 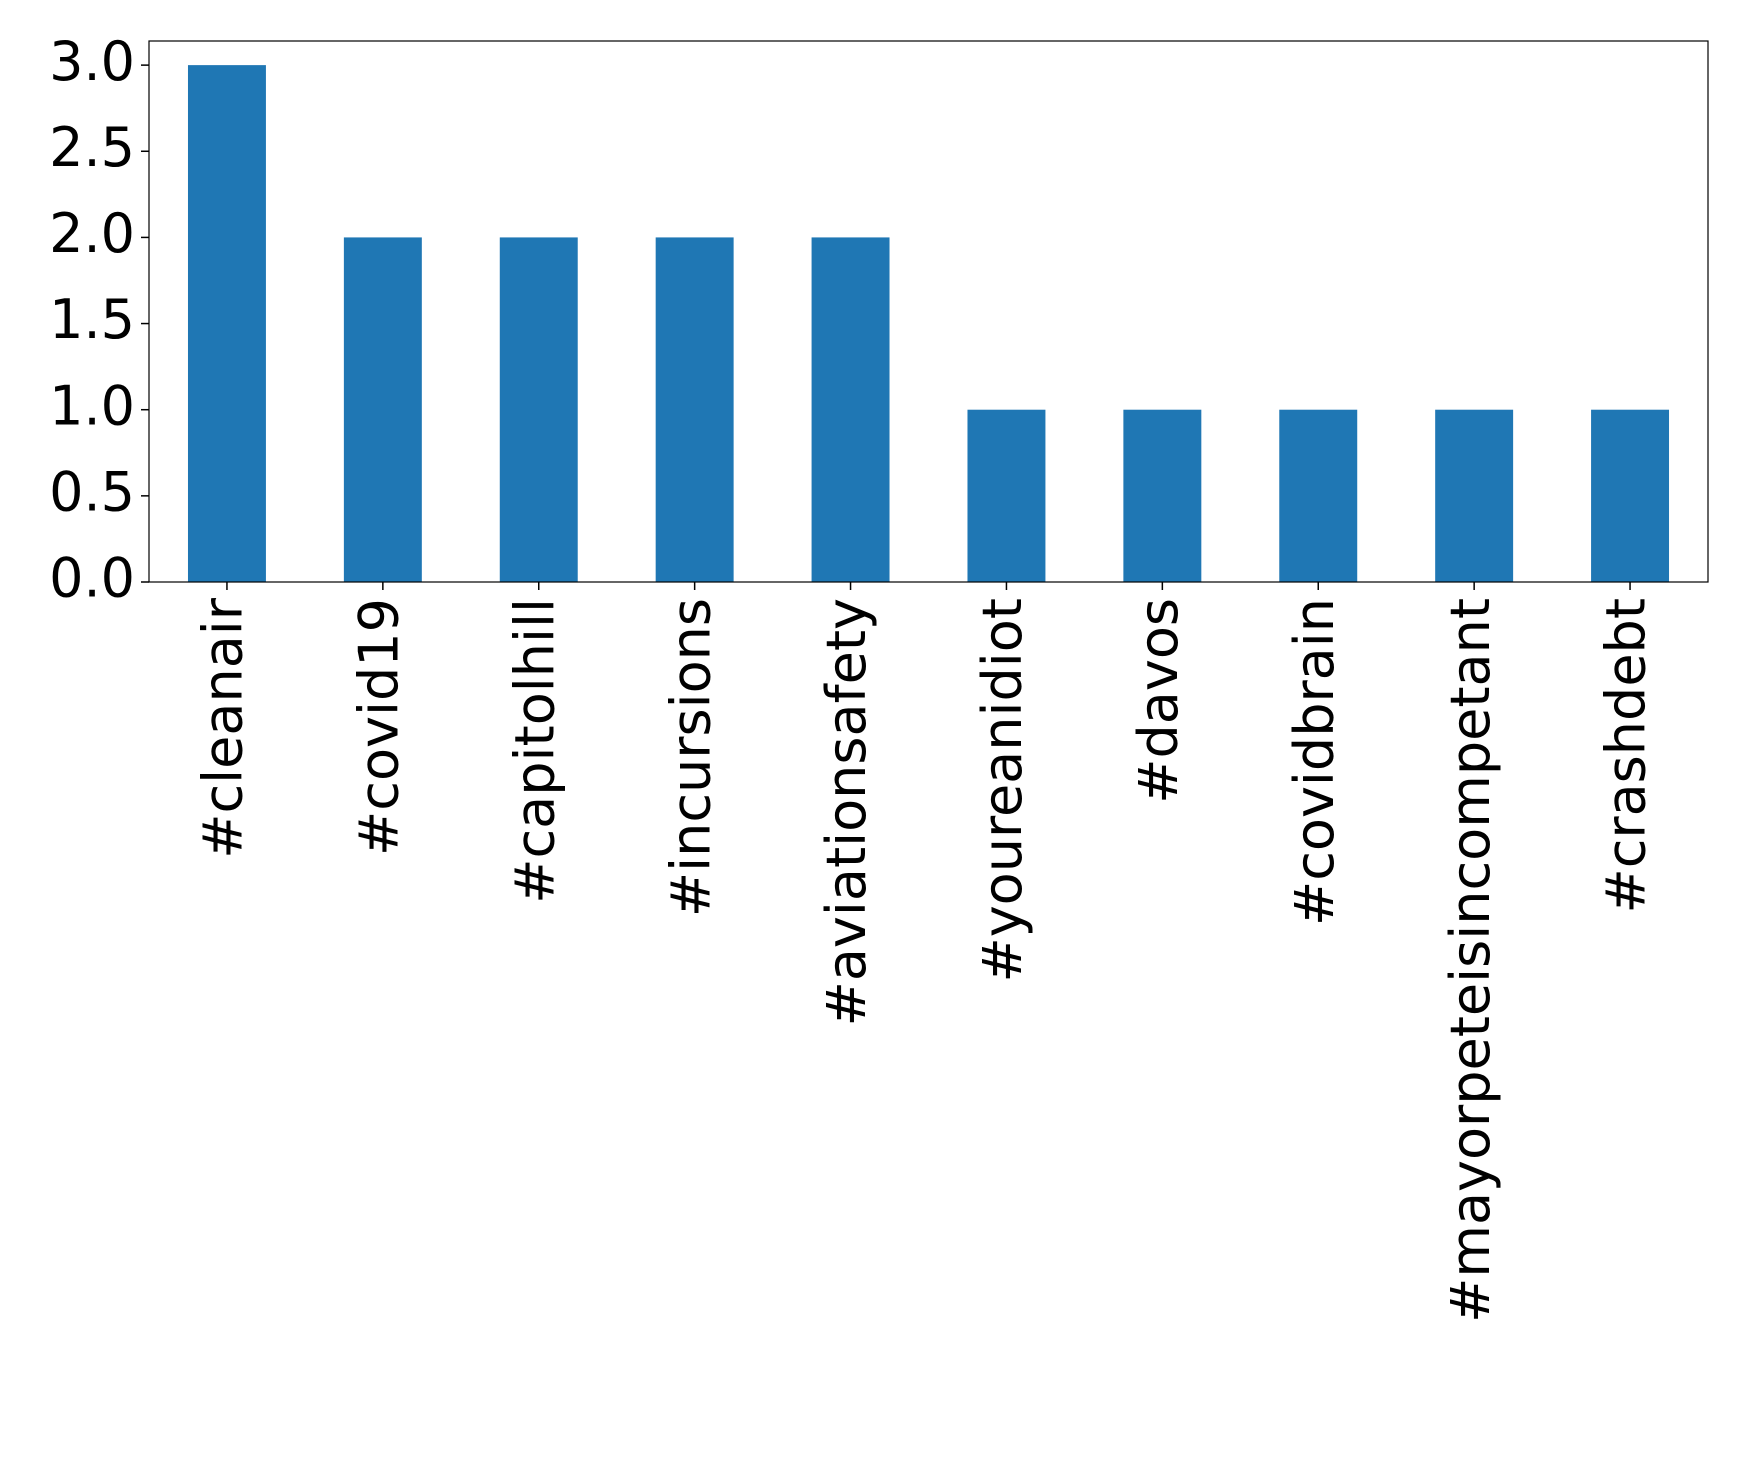 I want to click on x-tick-label: #aviationsafety, so click(x=846, y=812).